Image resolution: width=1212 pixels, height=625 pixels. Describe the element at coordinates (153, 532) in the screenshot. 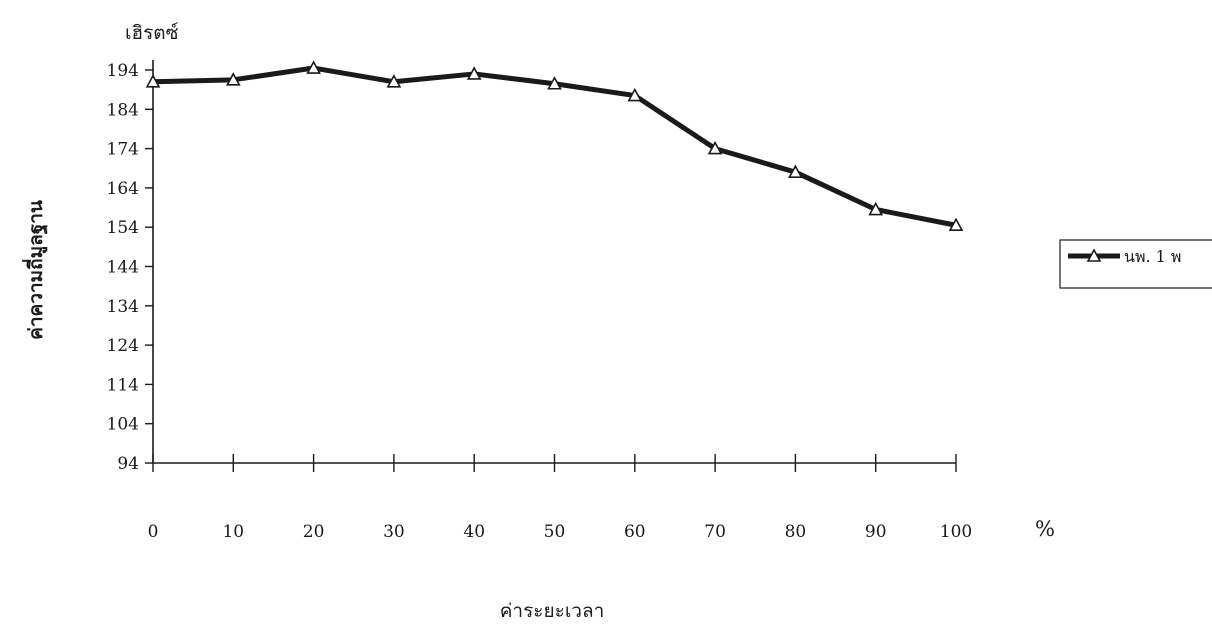

I see `x-tick-label: 0` at that location.